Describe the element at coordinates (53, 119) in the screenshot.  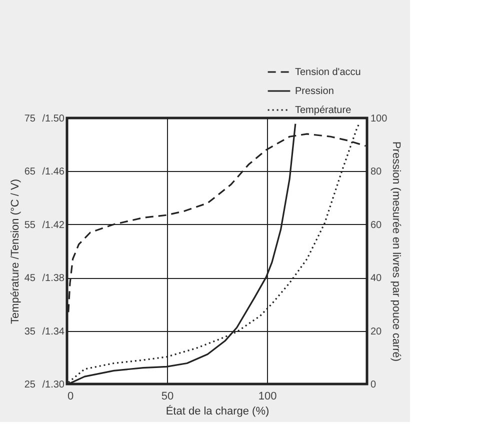
I see `y3-tick-label: /1.50` at that location.